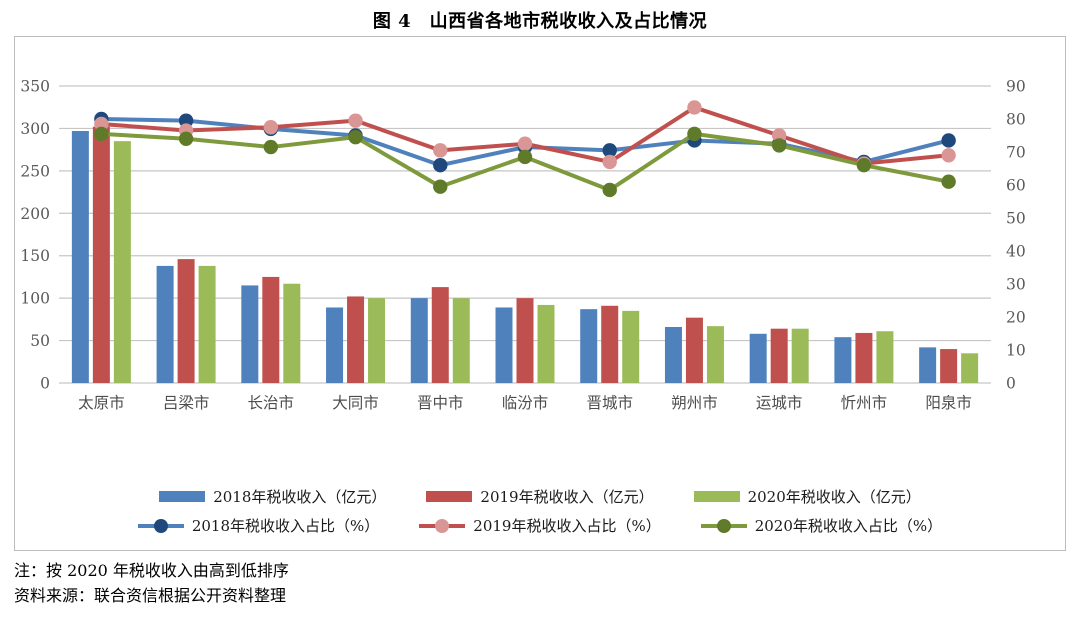 The height and width of the screenshot is (624, 1080). Describe the element at coordinates (35, 235) in the screenshot. I see `left-axis-ticks: 0 50 100 150 200 250 300 350` at that location.